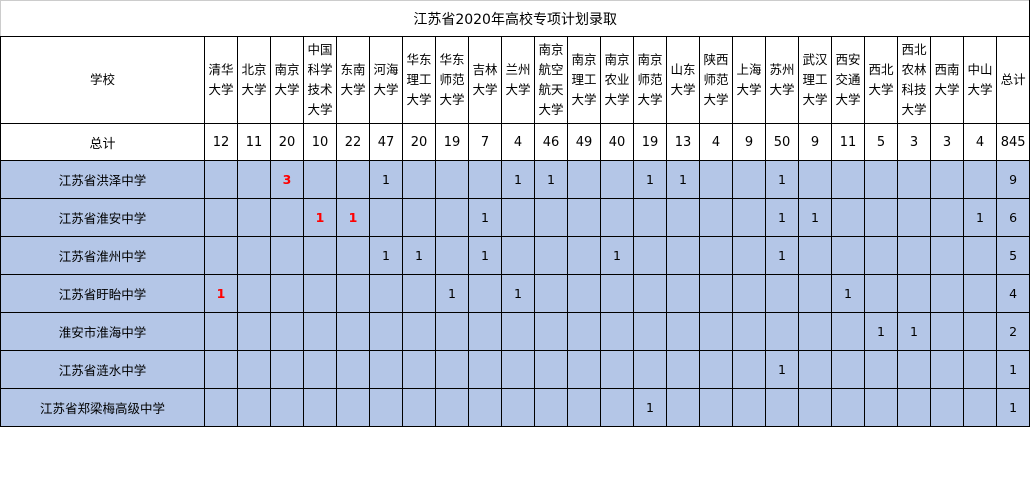 The height and width of the screenshot is (486, 1030). I want to click on total-cell: 10, so click(320, 142).